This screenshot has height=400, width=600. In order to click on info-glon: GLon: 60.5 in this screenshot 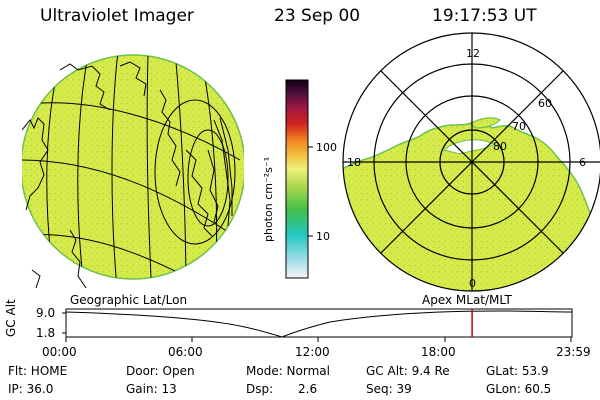, I will do `click(519, 389)`.